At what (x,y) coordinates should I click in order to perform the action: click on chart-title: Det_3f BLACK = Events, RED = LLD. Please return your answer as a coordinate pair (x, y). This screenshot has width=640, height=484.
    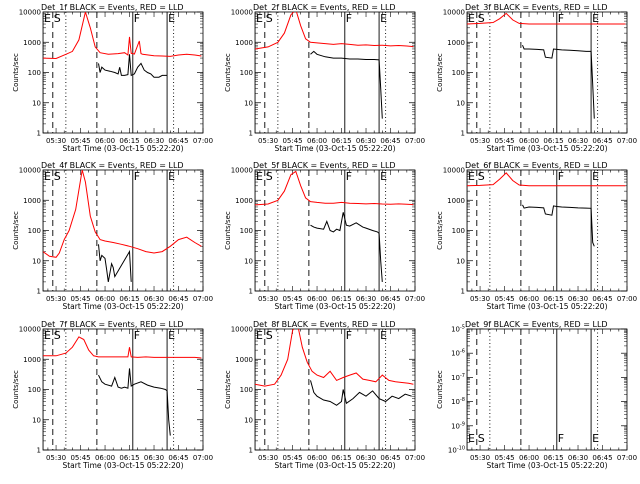
    Looking at the image, I should click on (536, 7).